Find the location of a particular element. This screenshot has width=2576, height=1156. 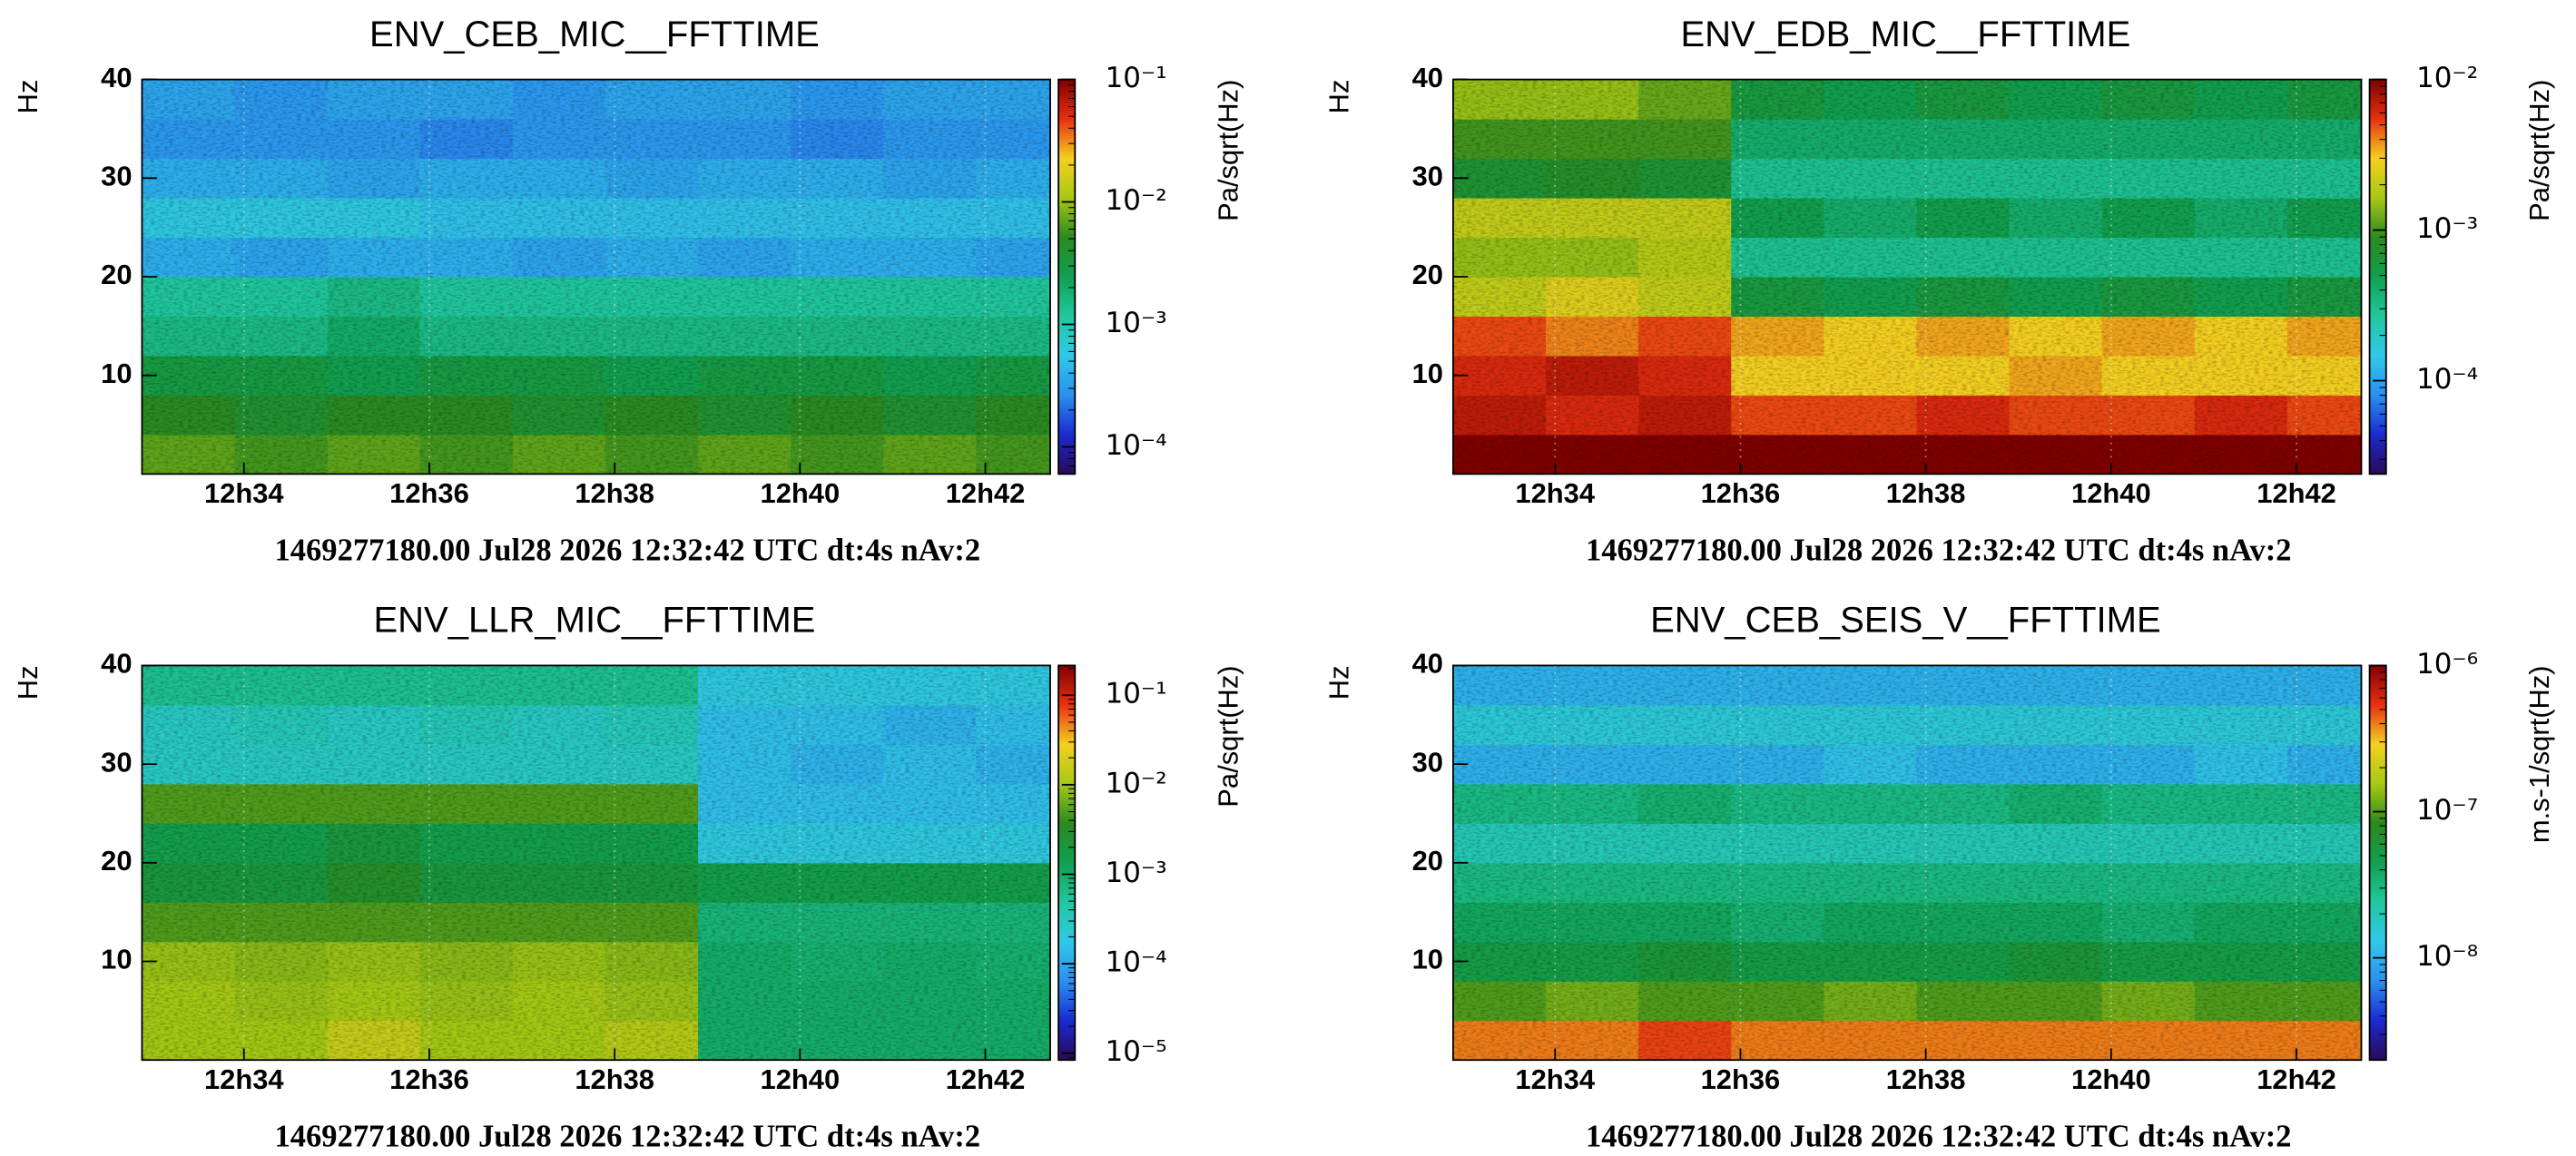

colorbar-tick-label: 10⁻⁸ is located at coordinates (2447, 956).